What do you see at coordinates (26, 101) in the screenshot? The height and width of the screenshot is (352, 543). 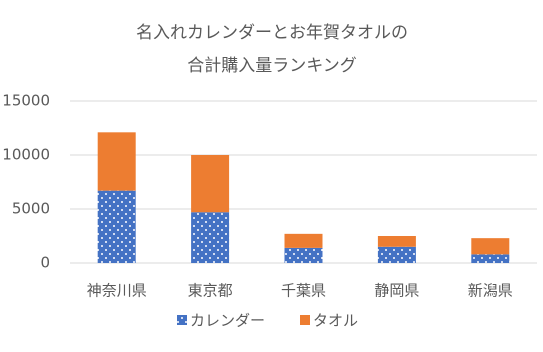 I see `y-tick-label: 15000` at bounding box center [26, 101].